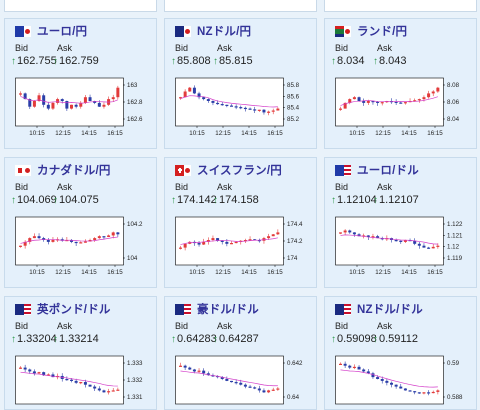  Describe the element at coordinates (390, 61) in the screenshot. I see `ask-value: ↑8.043` at that location.